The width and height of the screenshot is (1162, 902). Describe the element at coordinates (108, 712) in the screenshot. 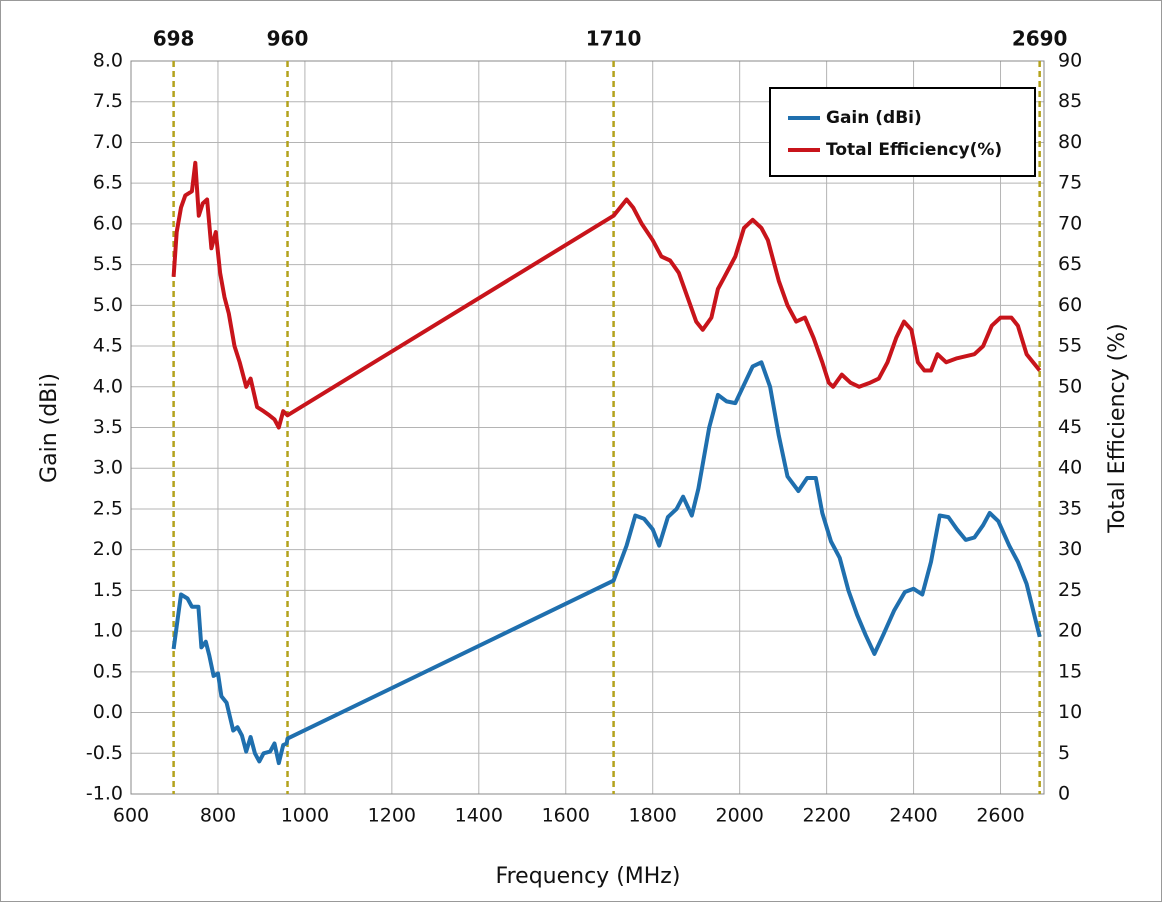

I see `y-tick-label: 0.0` at that location.